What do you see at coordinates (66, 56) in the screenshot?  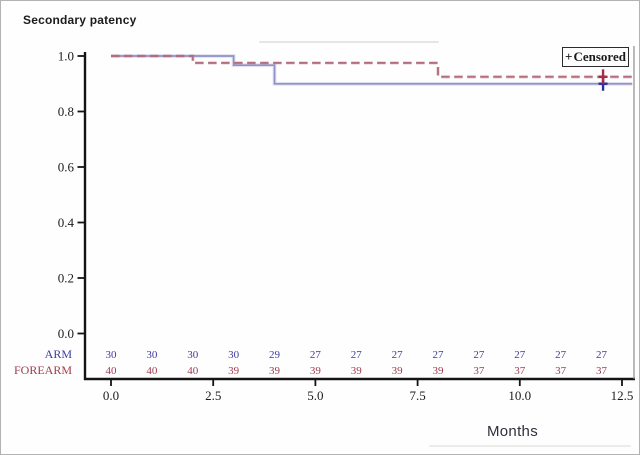 I see `y-tick-label: 1.0` at bounding box center [66, 56].